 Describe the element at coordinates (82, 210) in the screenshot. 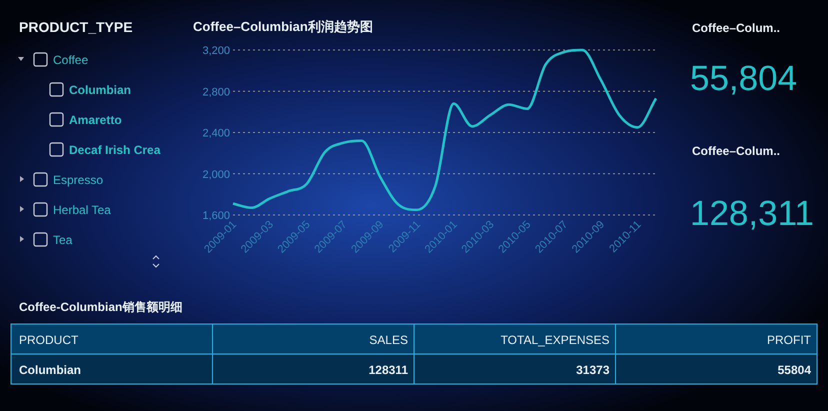

I see `category-label: Herbal Tea` at that location.